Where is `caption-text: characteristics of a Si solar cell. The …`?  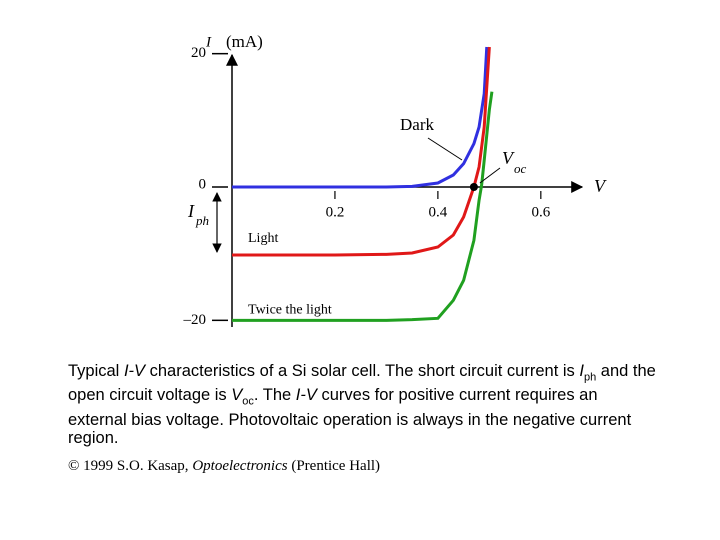
caption-text: characteristics of a Si solar cell. The … is located at coordinates (362, 371).